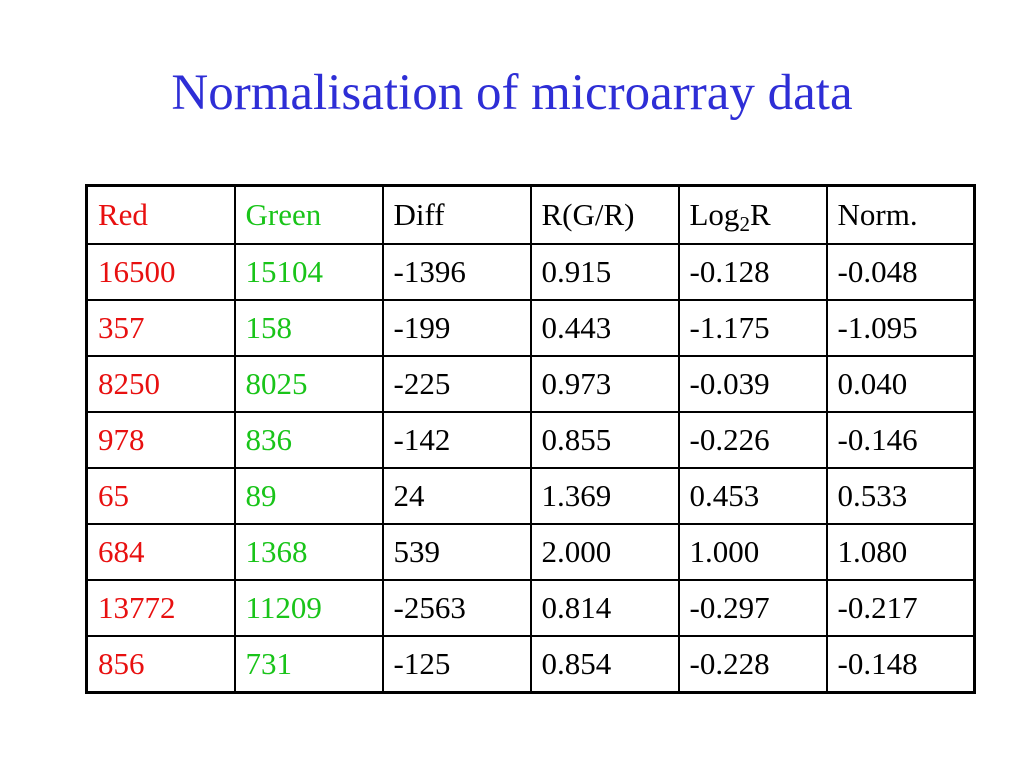 The width and height of the screenshot is (1024, 768). I want to click on header-diff: Diff, so click(456, 214).